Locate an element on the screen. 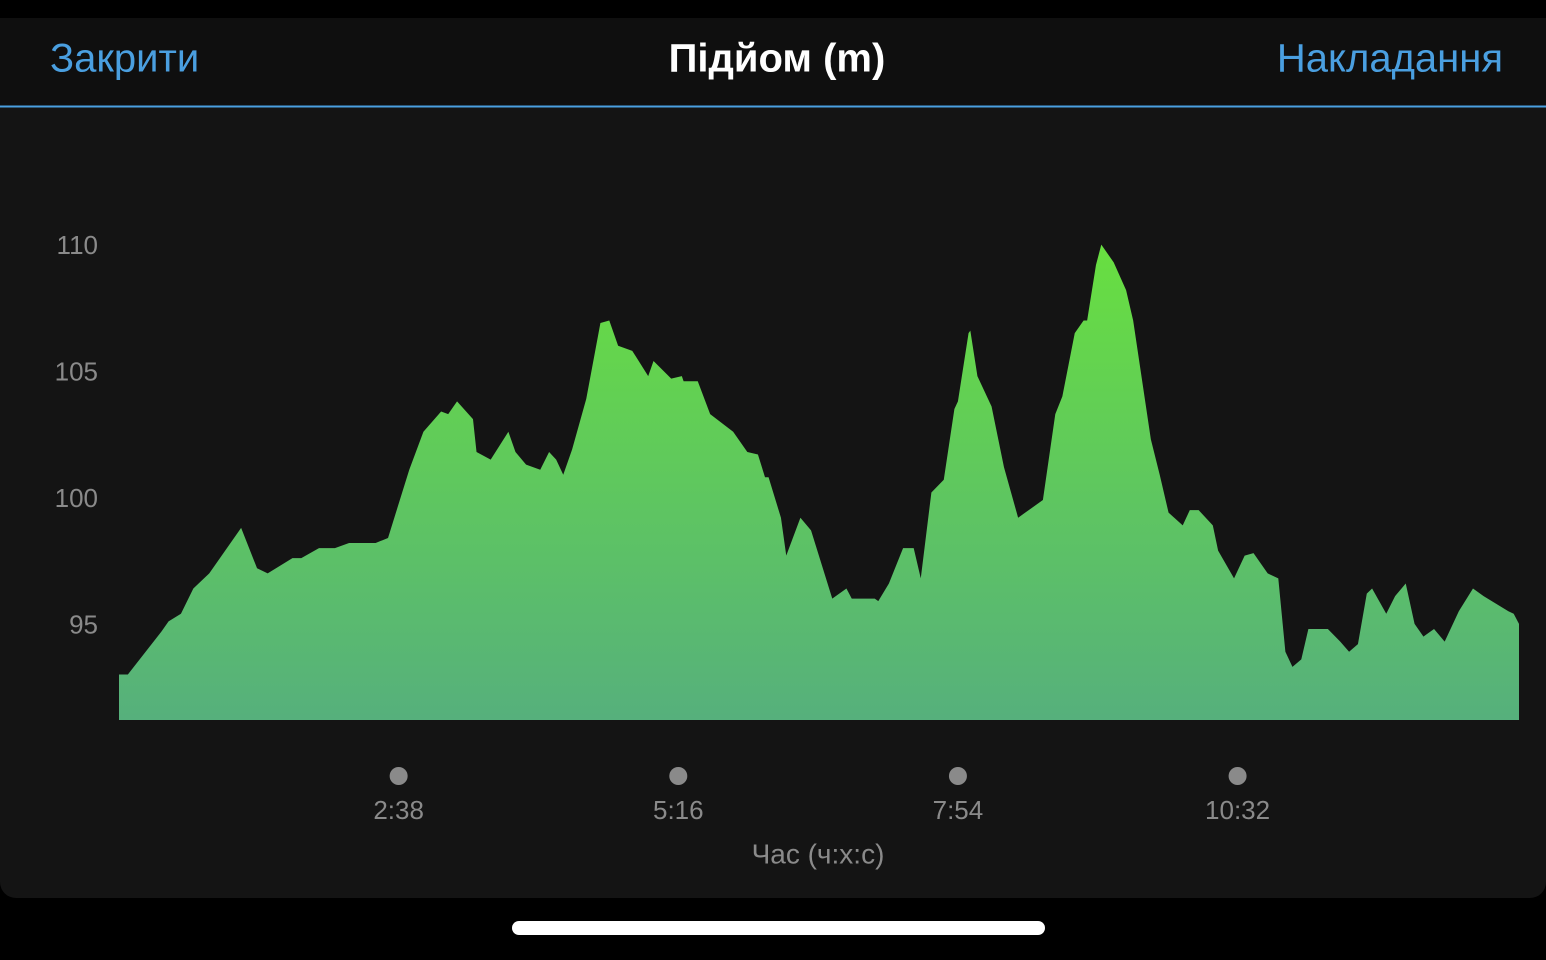 This screenshot has width=1546, height=960. x-axis-label: Час (ч:х:с) is located at coordinates (818, 853).